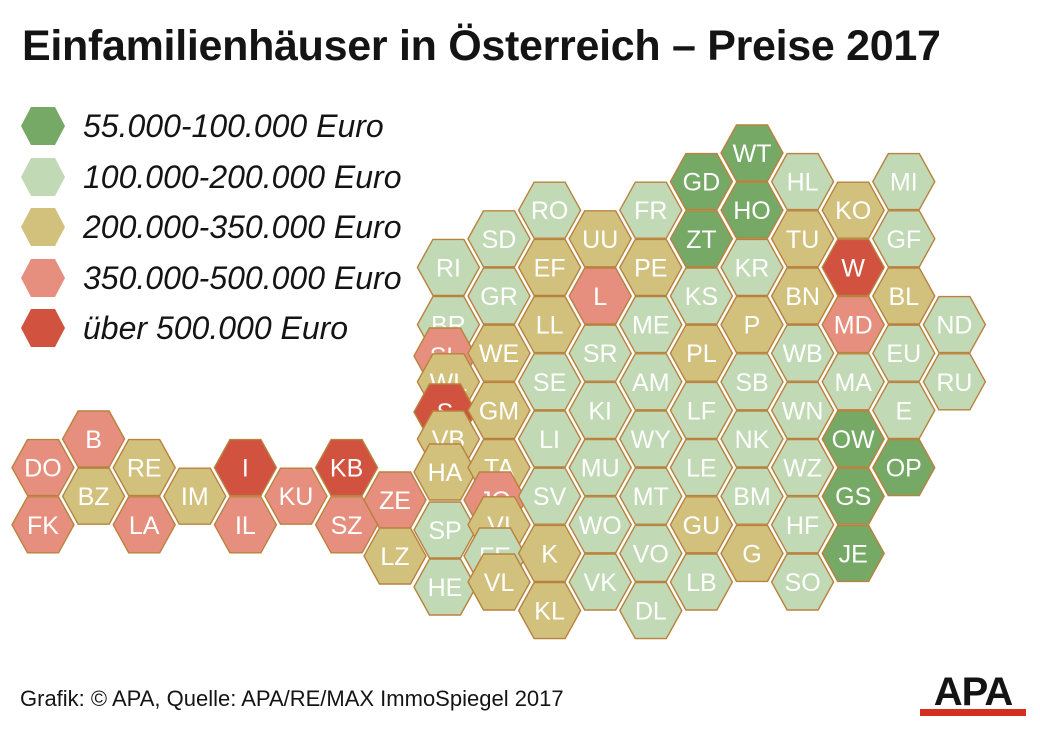 Image resolution: width=1040 pixels, height=732 pixels. What do you see at coordinates (701, 239) in the screenshot?
I see `district-hex: ZT` at bounding box center [701, 239].